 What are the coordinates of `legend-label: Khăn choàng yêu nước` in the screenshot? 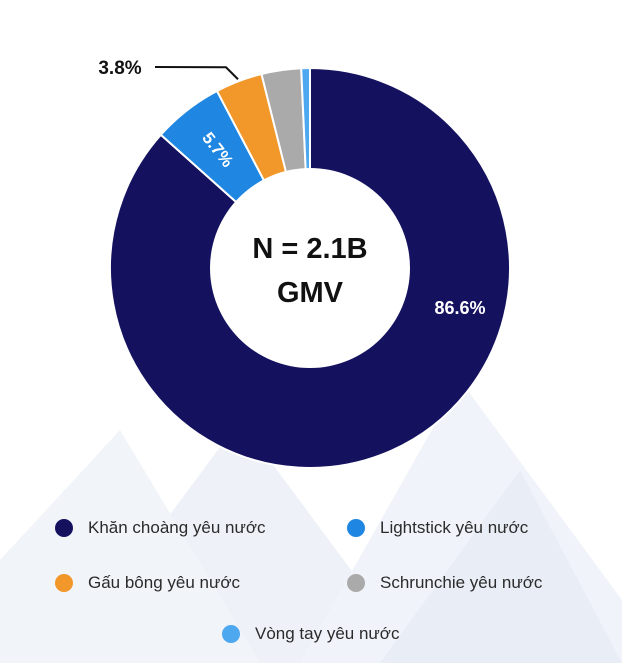 It's located at (177, 527).